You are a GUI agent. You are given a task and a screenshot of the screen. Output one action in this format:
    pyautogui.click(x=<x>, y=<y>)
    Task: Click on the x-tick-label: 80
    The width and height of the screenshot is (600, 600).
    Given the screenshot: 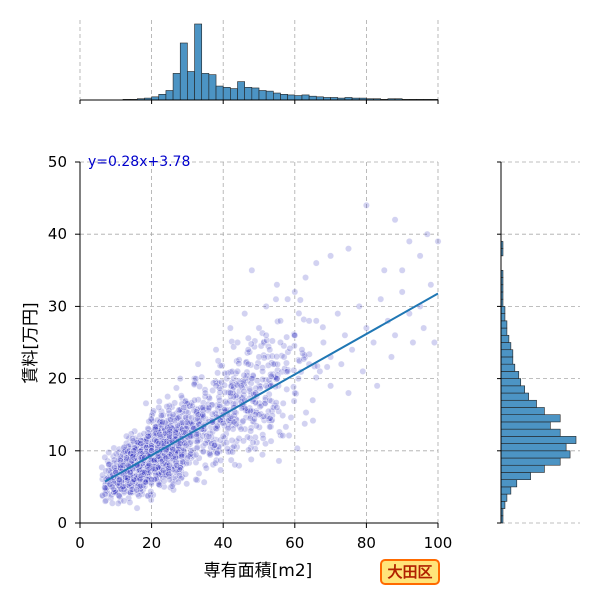 What is the action you would take?
    pyautogui.click(x=366, y=543)
    